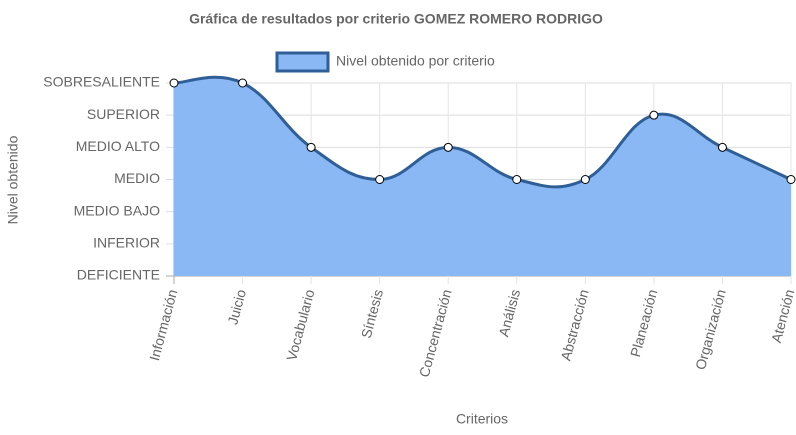 The width and height of the screenshot is (796, 435). Describe the element at coordinates (643, 323) in the screenshot. I see `x-tick-label: Planeación` at that location.